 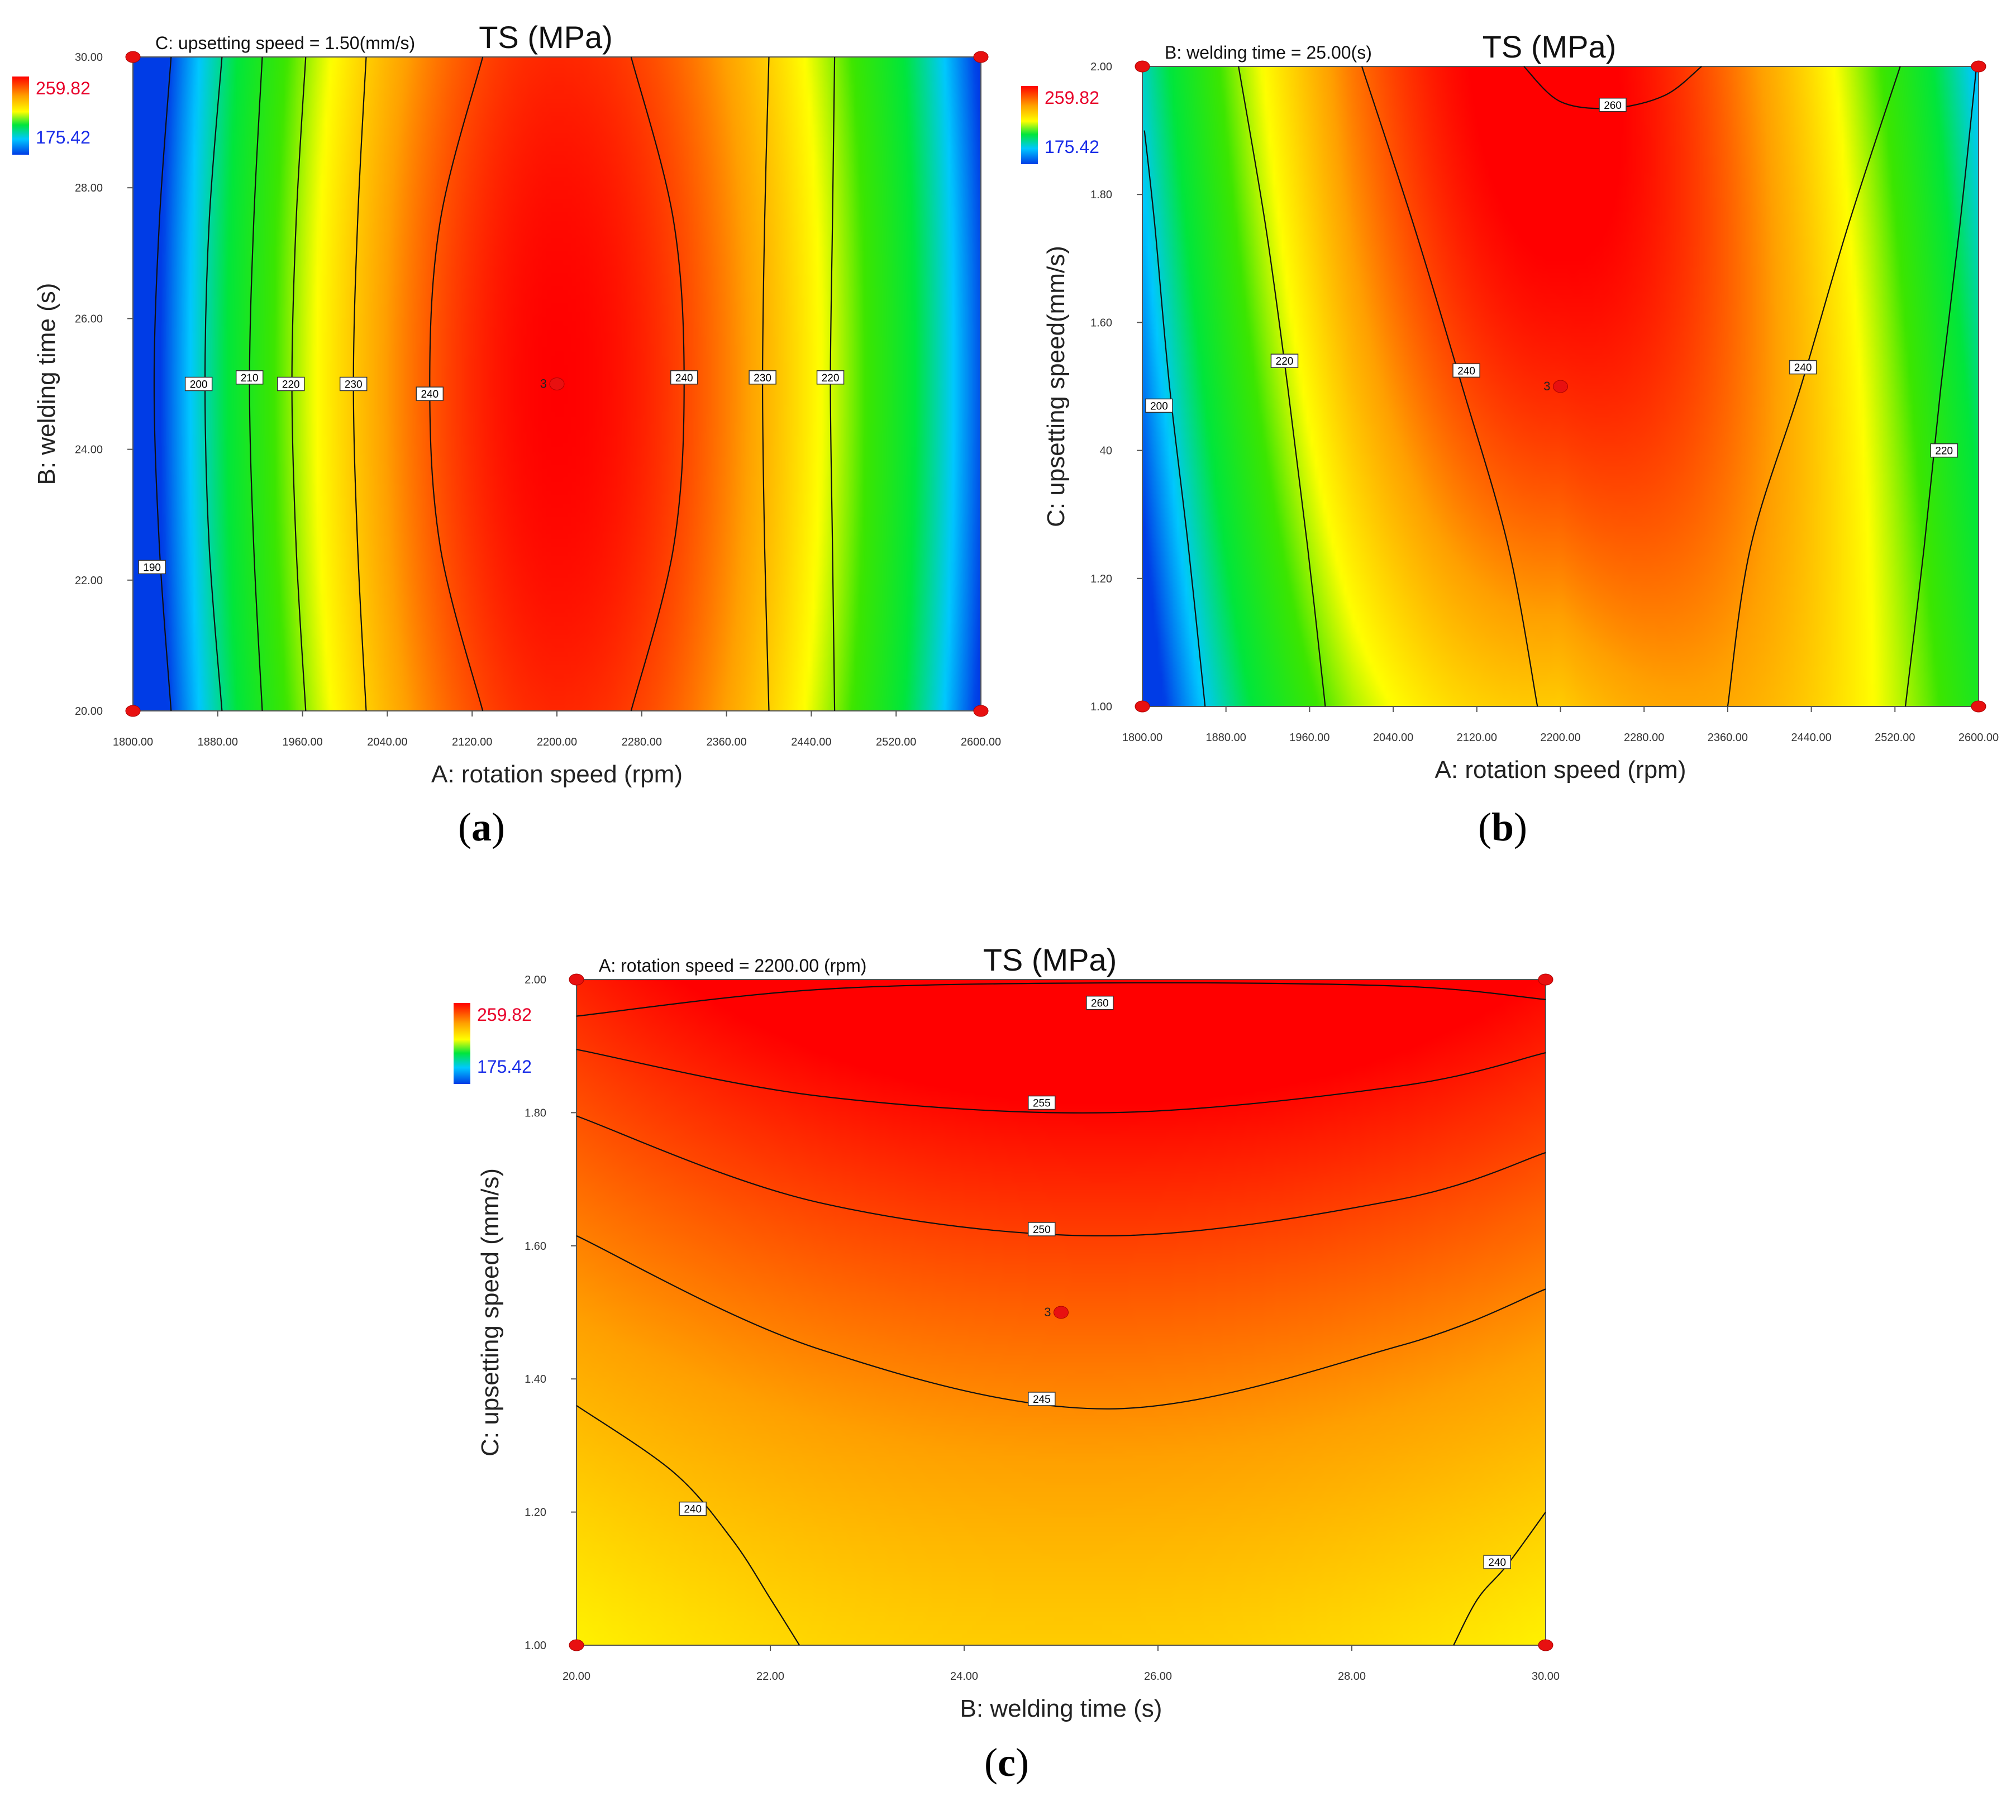 What do you see at coordinates (1352, 1677) in the screenshot?
I see `x-tick-label: 28.00` at bounding box center [1352, 1677].